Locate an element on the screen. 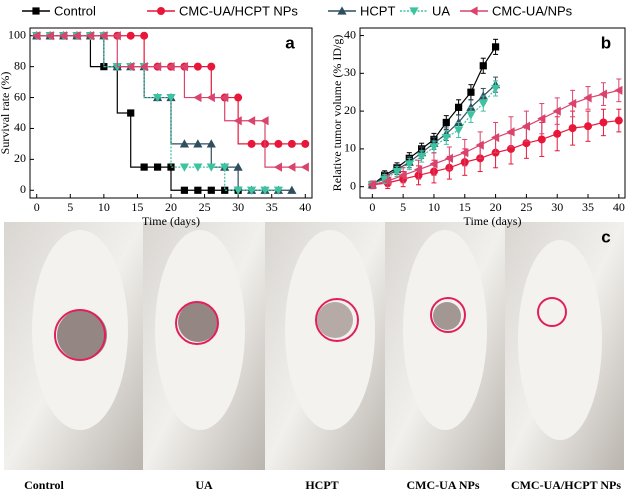 This screenshot has height=502, width=628. legend-label: Control is located at coordinates (75, 10).